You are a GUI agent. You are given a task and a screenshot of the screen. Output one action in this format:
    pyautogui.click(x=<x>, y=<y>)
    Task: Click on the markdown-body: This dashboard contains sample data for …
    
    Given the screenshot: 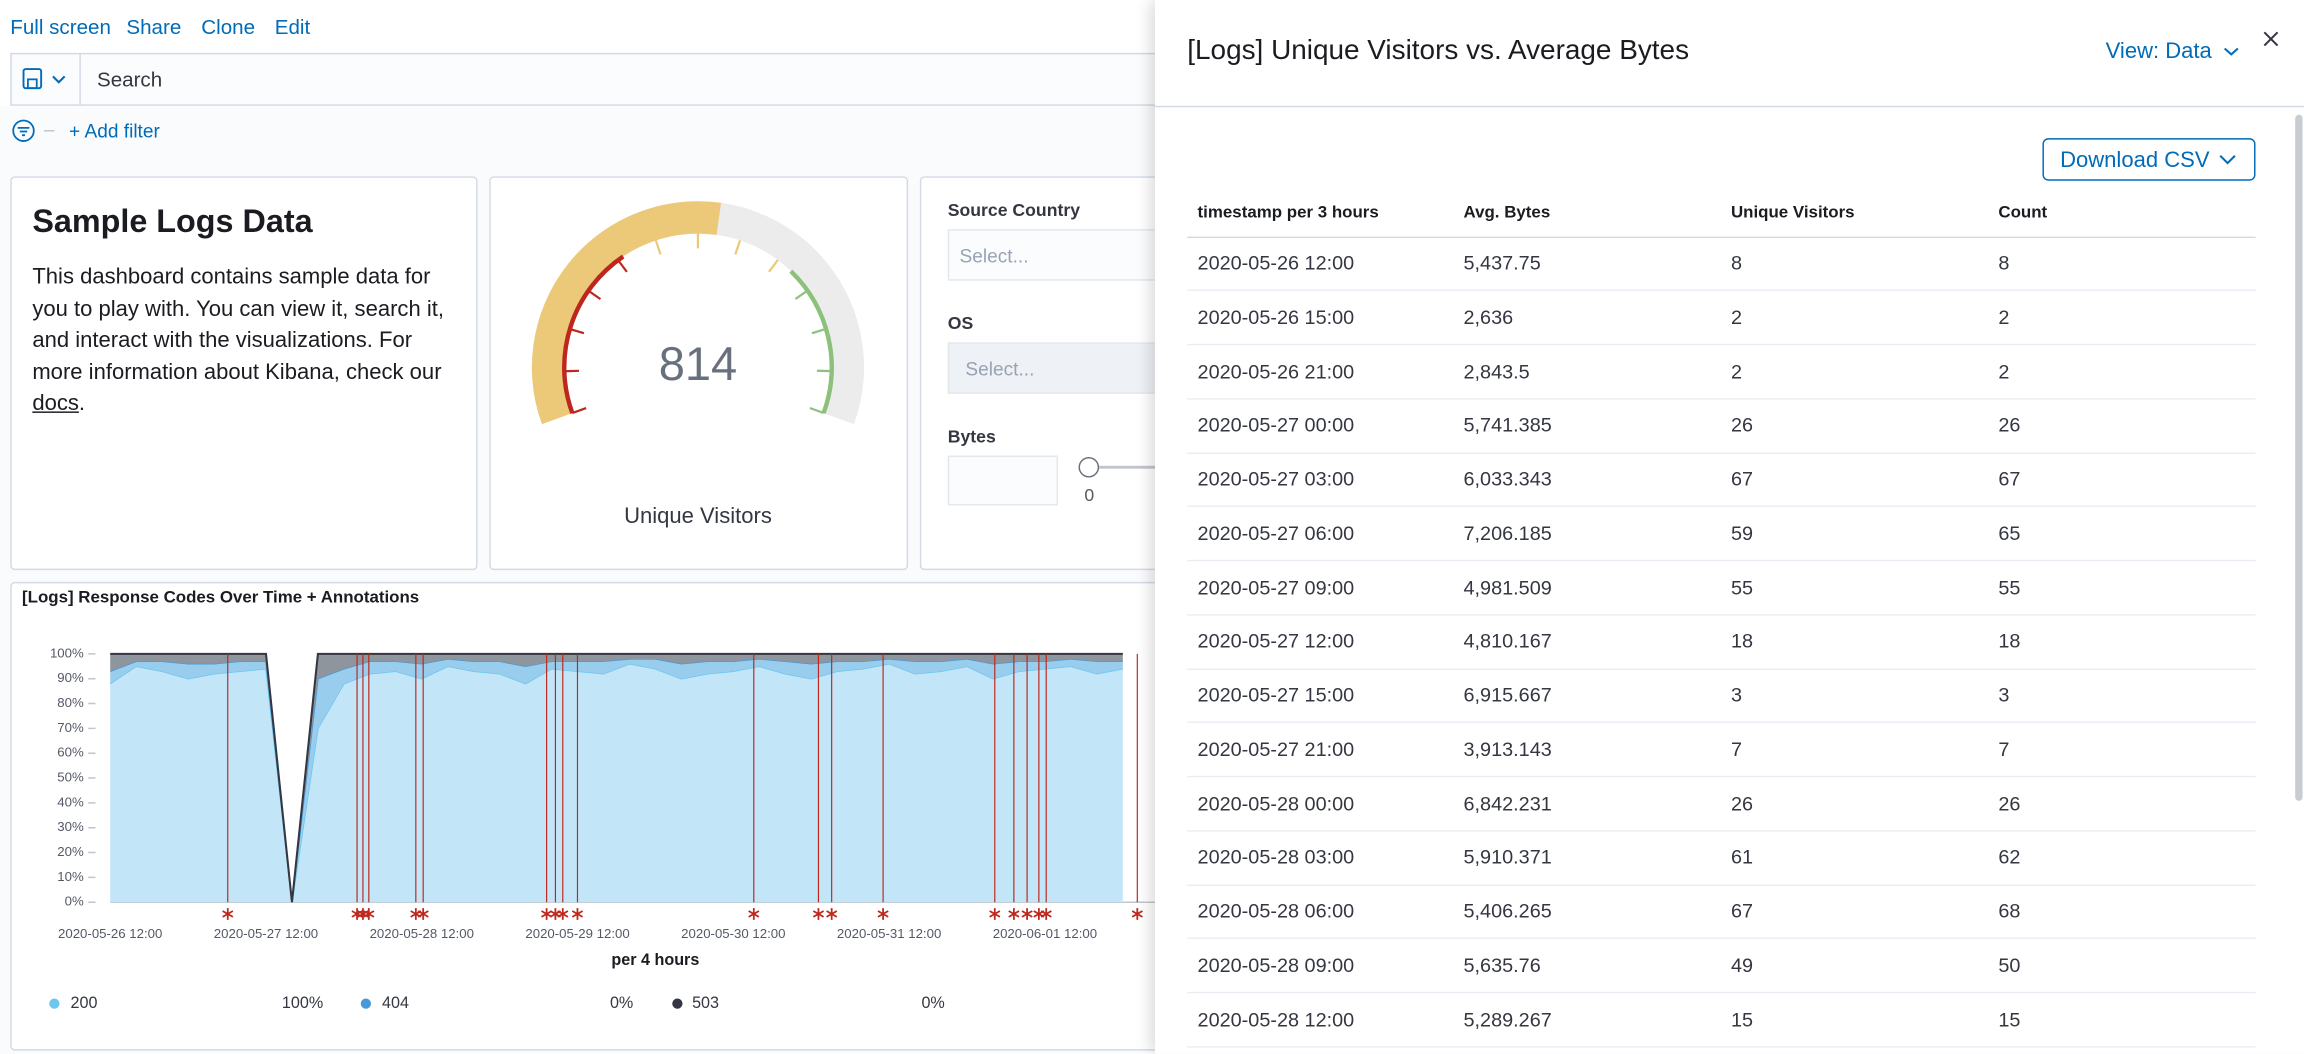 What is the action you would take?
    pyautogui.click(x=246, y=341)
    